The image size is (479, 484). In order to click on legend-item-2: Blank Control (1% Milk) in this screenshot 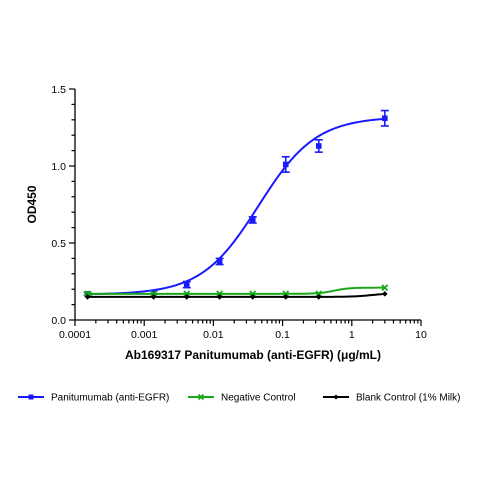, I will do `click(391, 398)`.